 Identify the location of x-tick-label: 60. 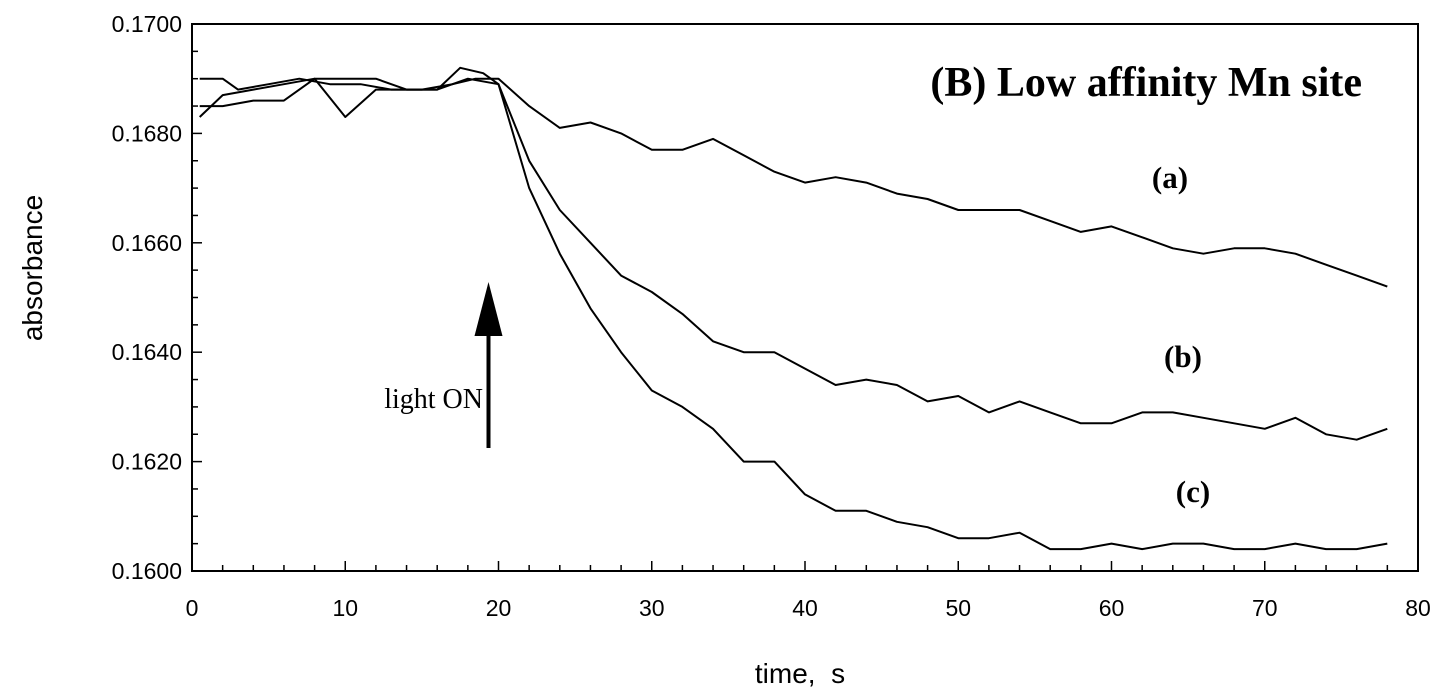
(1112, 608).